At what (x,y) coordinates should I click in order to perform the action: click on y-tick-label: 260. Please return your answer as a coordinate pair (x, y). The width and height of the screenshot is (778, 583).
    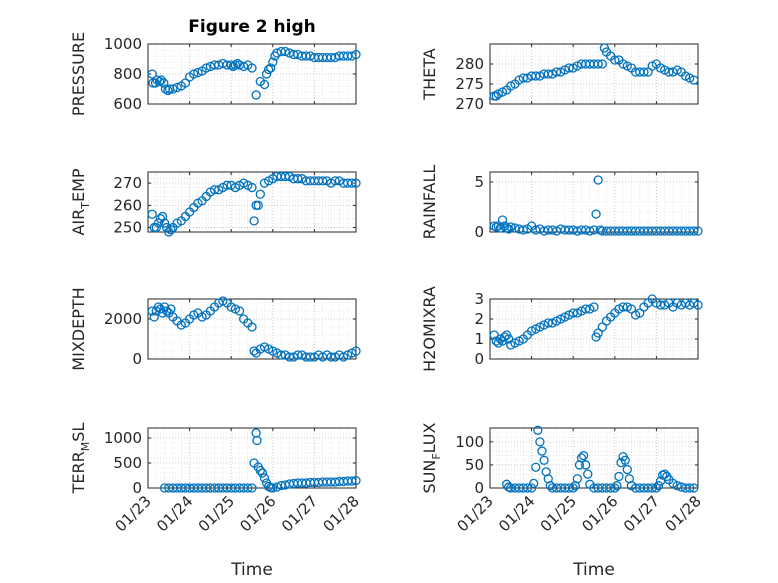
    Looking at the image, I should click on (127, 205).